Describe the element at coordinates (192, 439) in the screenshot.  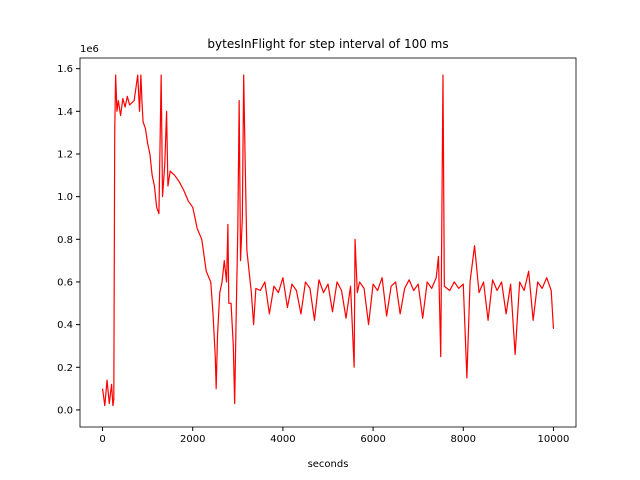
I see `x-tick-label: 2000` at that location.